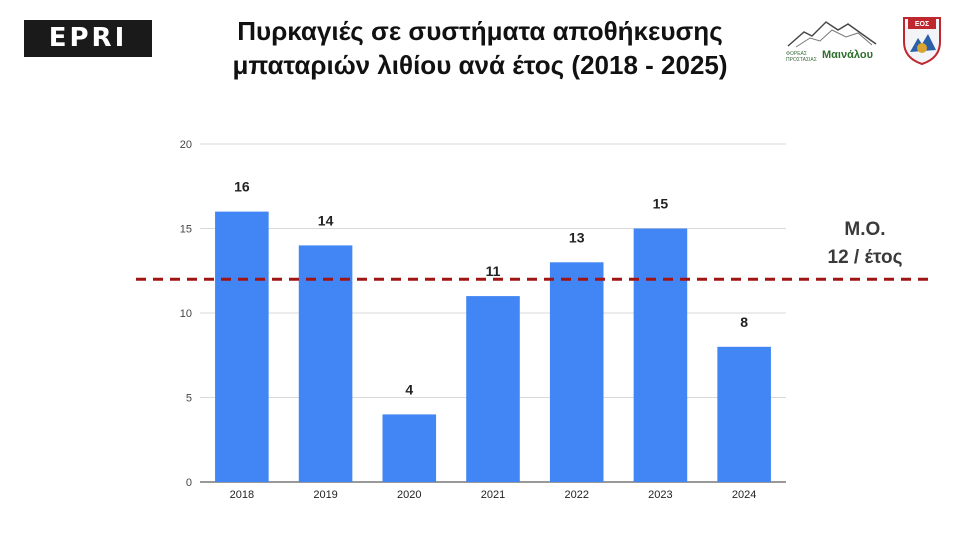  Describe the element at coordinates (409, 495) in the screenshot. I see `x-tick-label: 2020` at that location.